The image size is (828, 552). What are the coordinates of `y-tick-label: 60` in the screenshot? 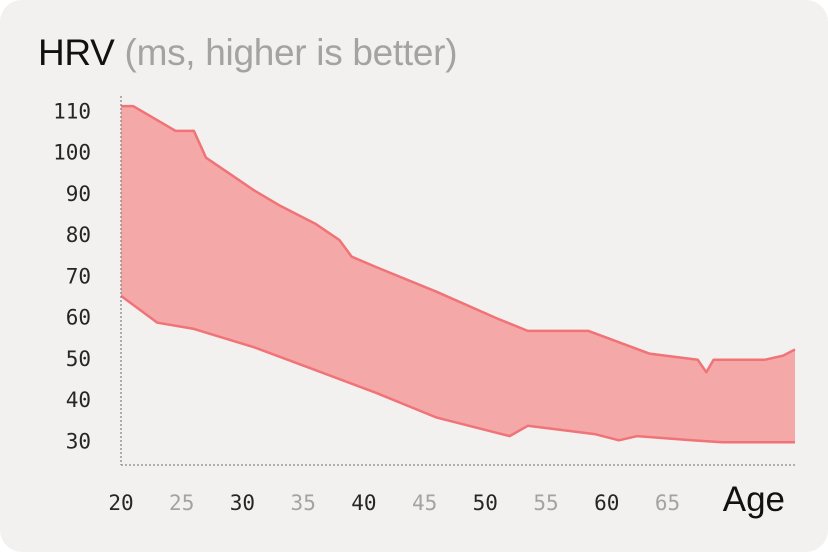 It's located at (78, 318).